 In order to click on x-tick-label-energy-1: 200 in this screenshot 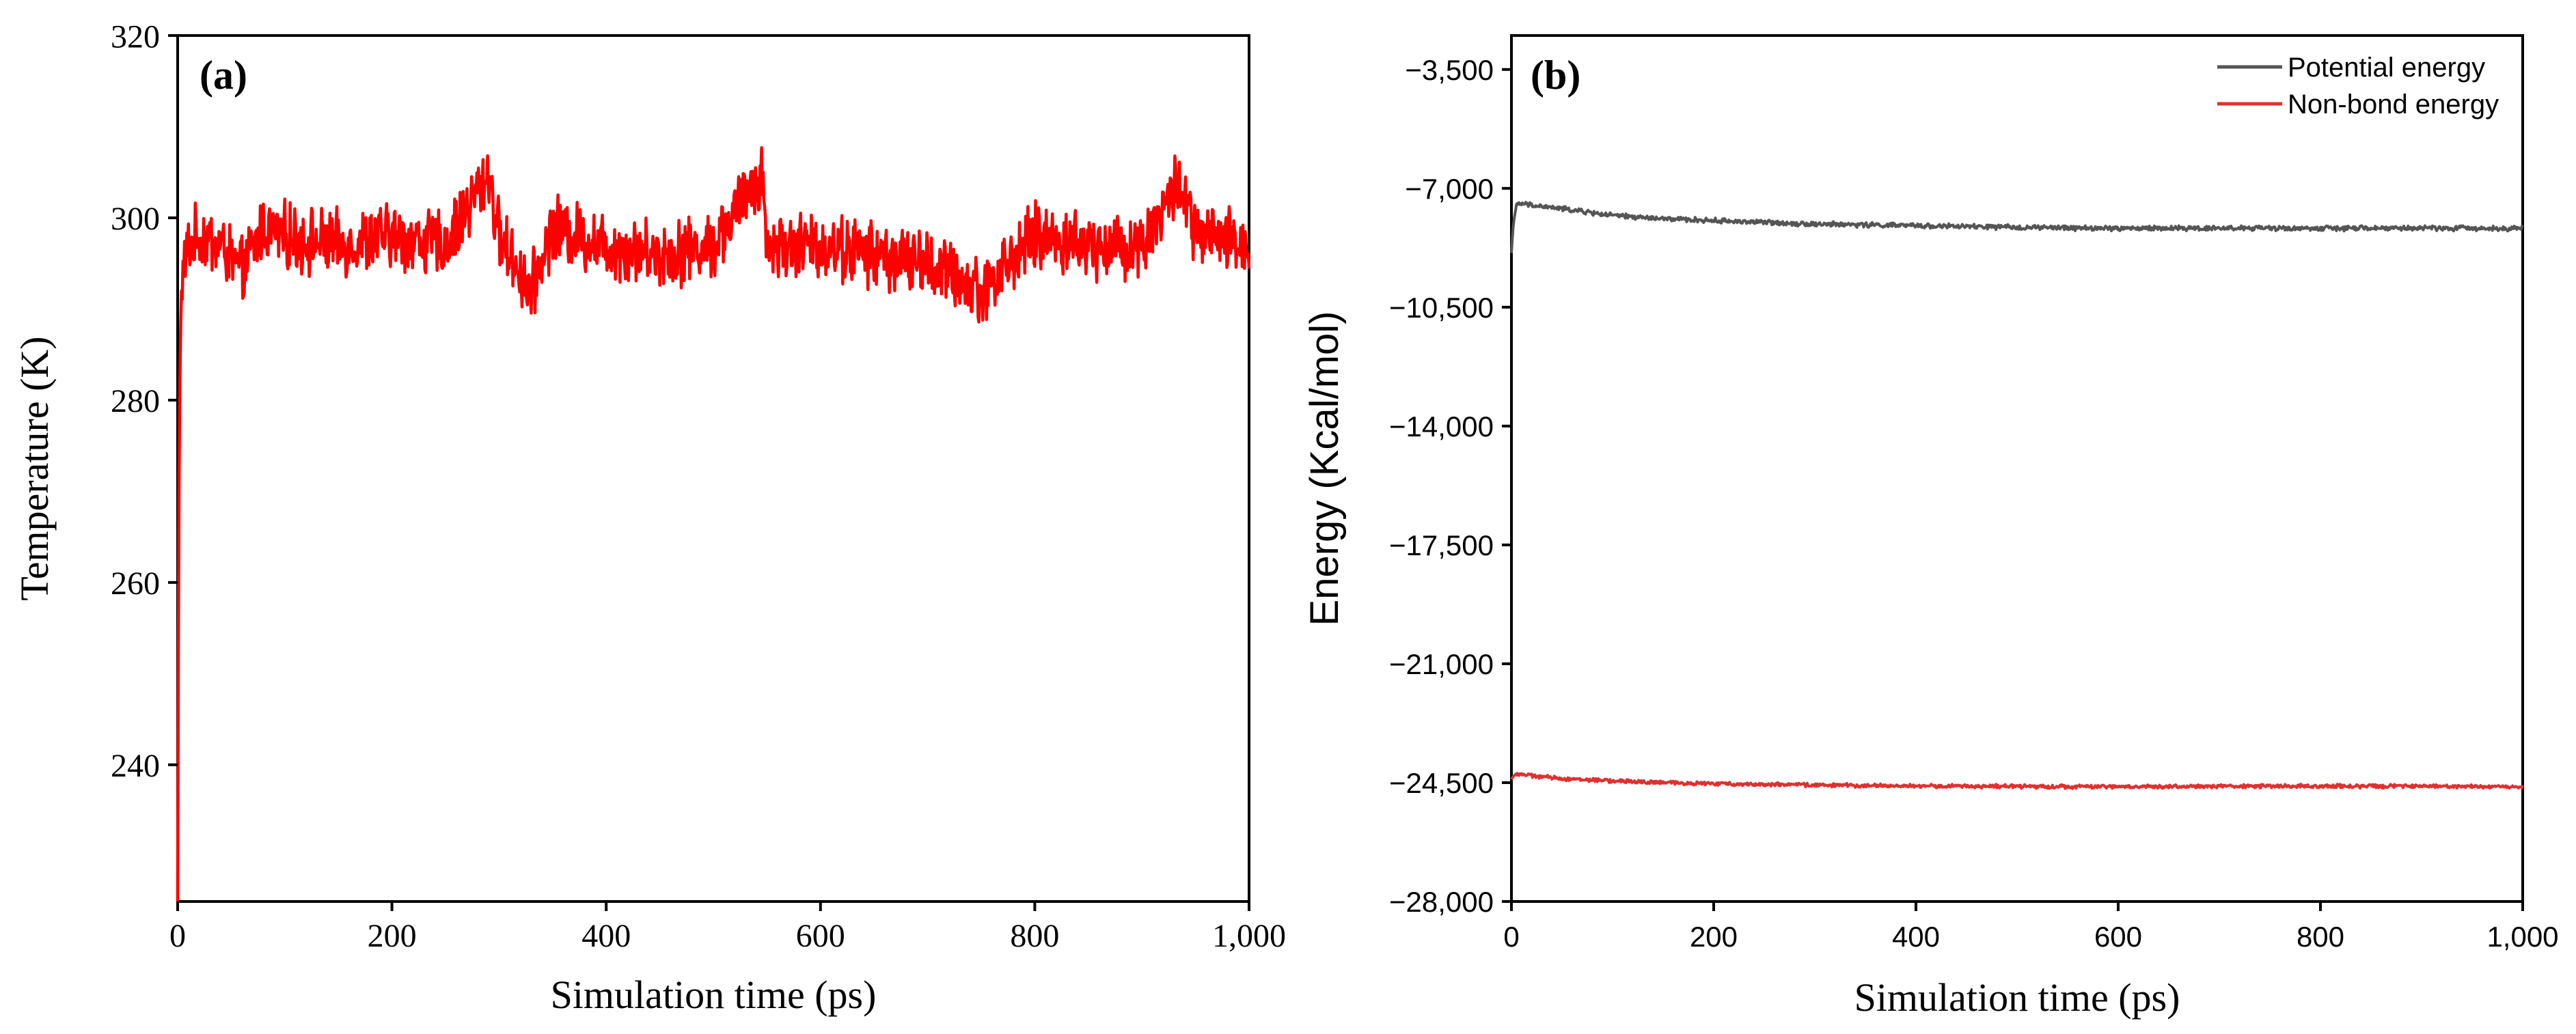, I will do `click(1714, 937)`.